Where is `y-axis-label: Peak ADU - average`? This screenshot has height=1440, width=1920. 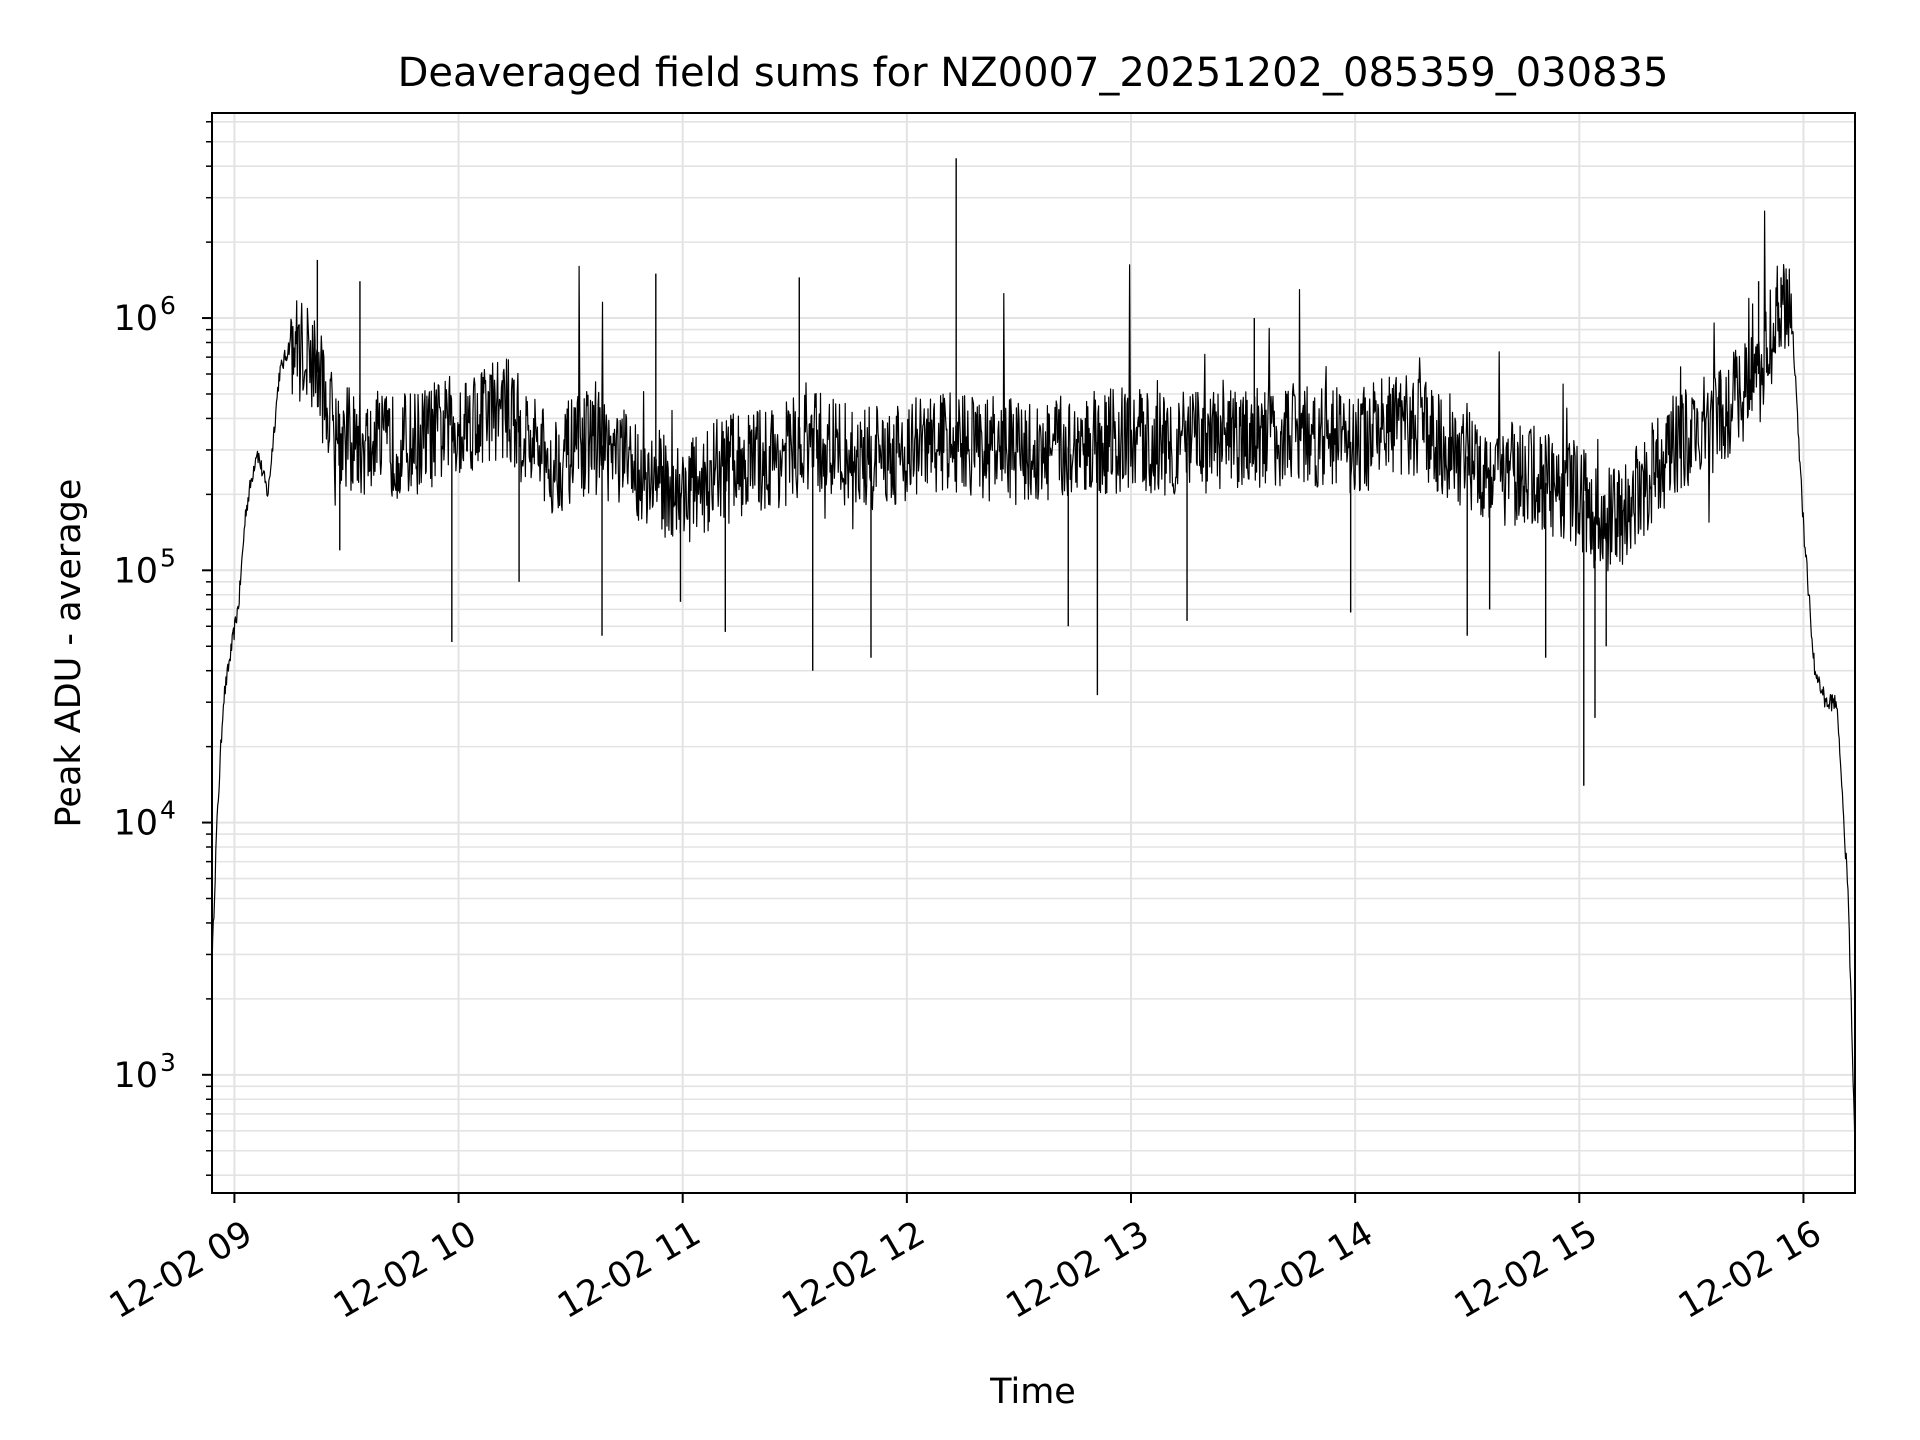
y-axis-label: Peak ADU - average is located at coordinates (69, 653).